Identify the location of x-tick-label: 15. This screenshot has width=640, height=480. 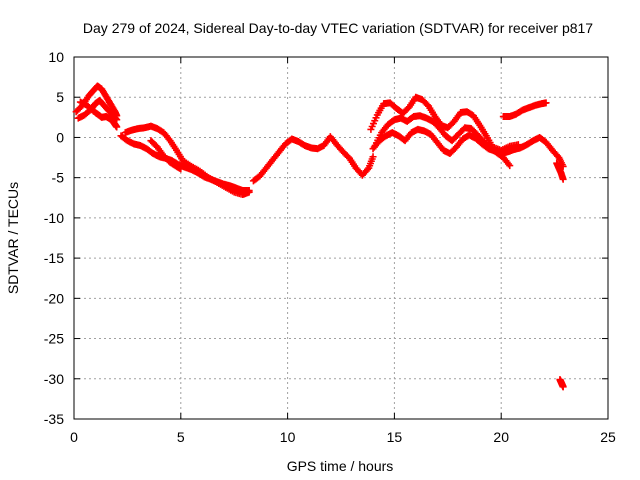
(395, 437).